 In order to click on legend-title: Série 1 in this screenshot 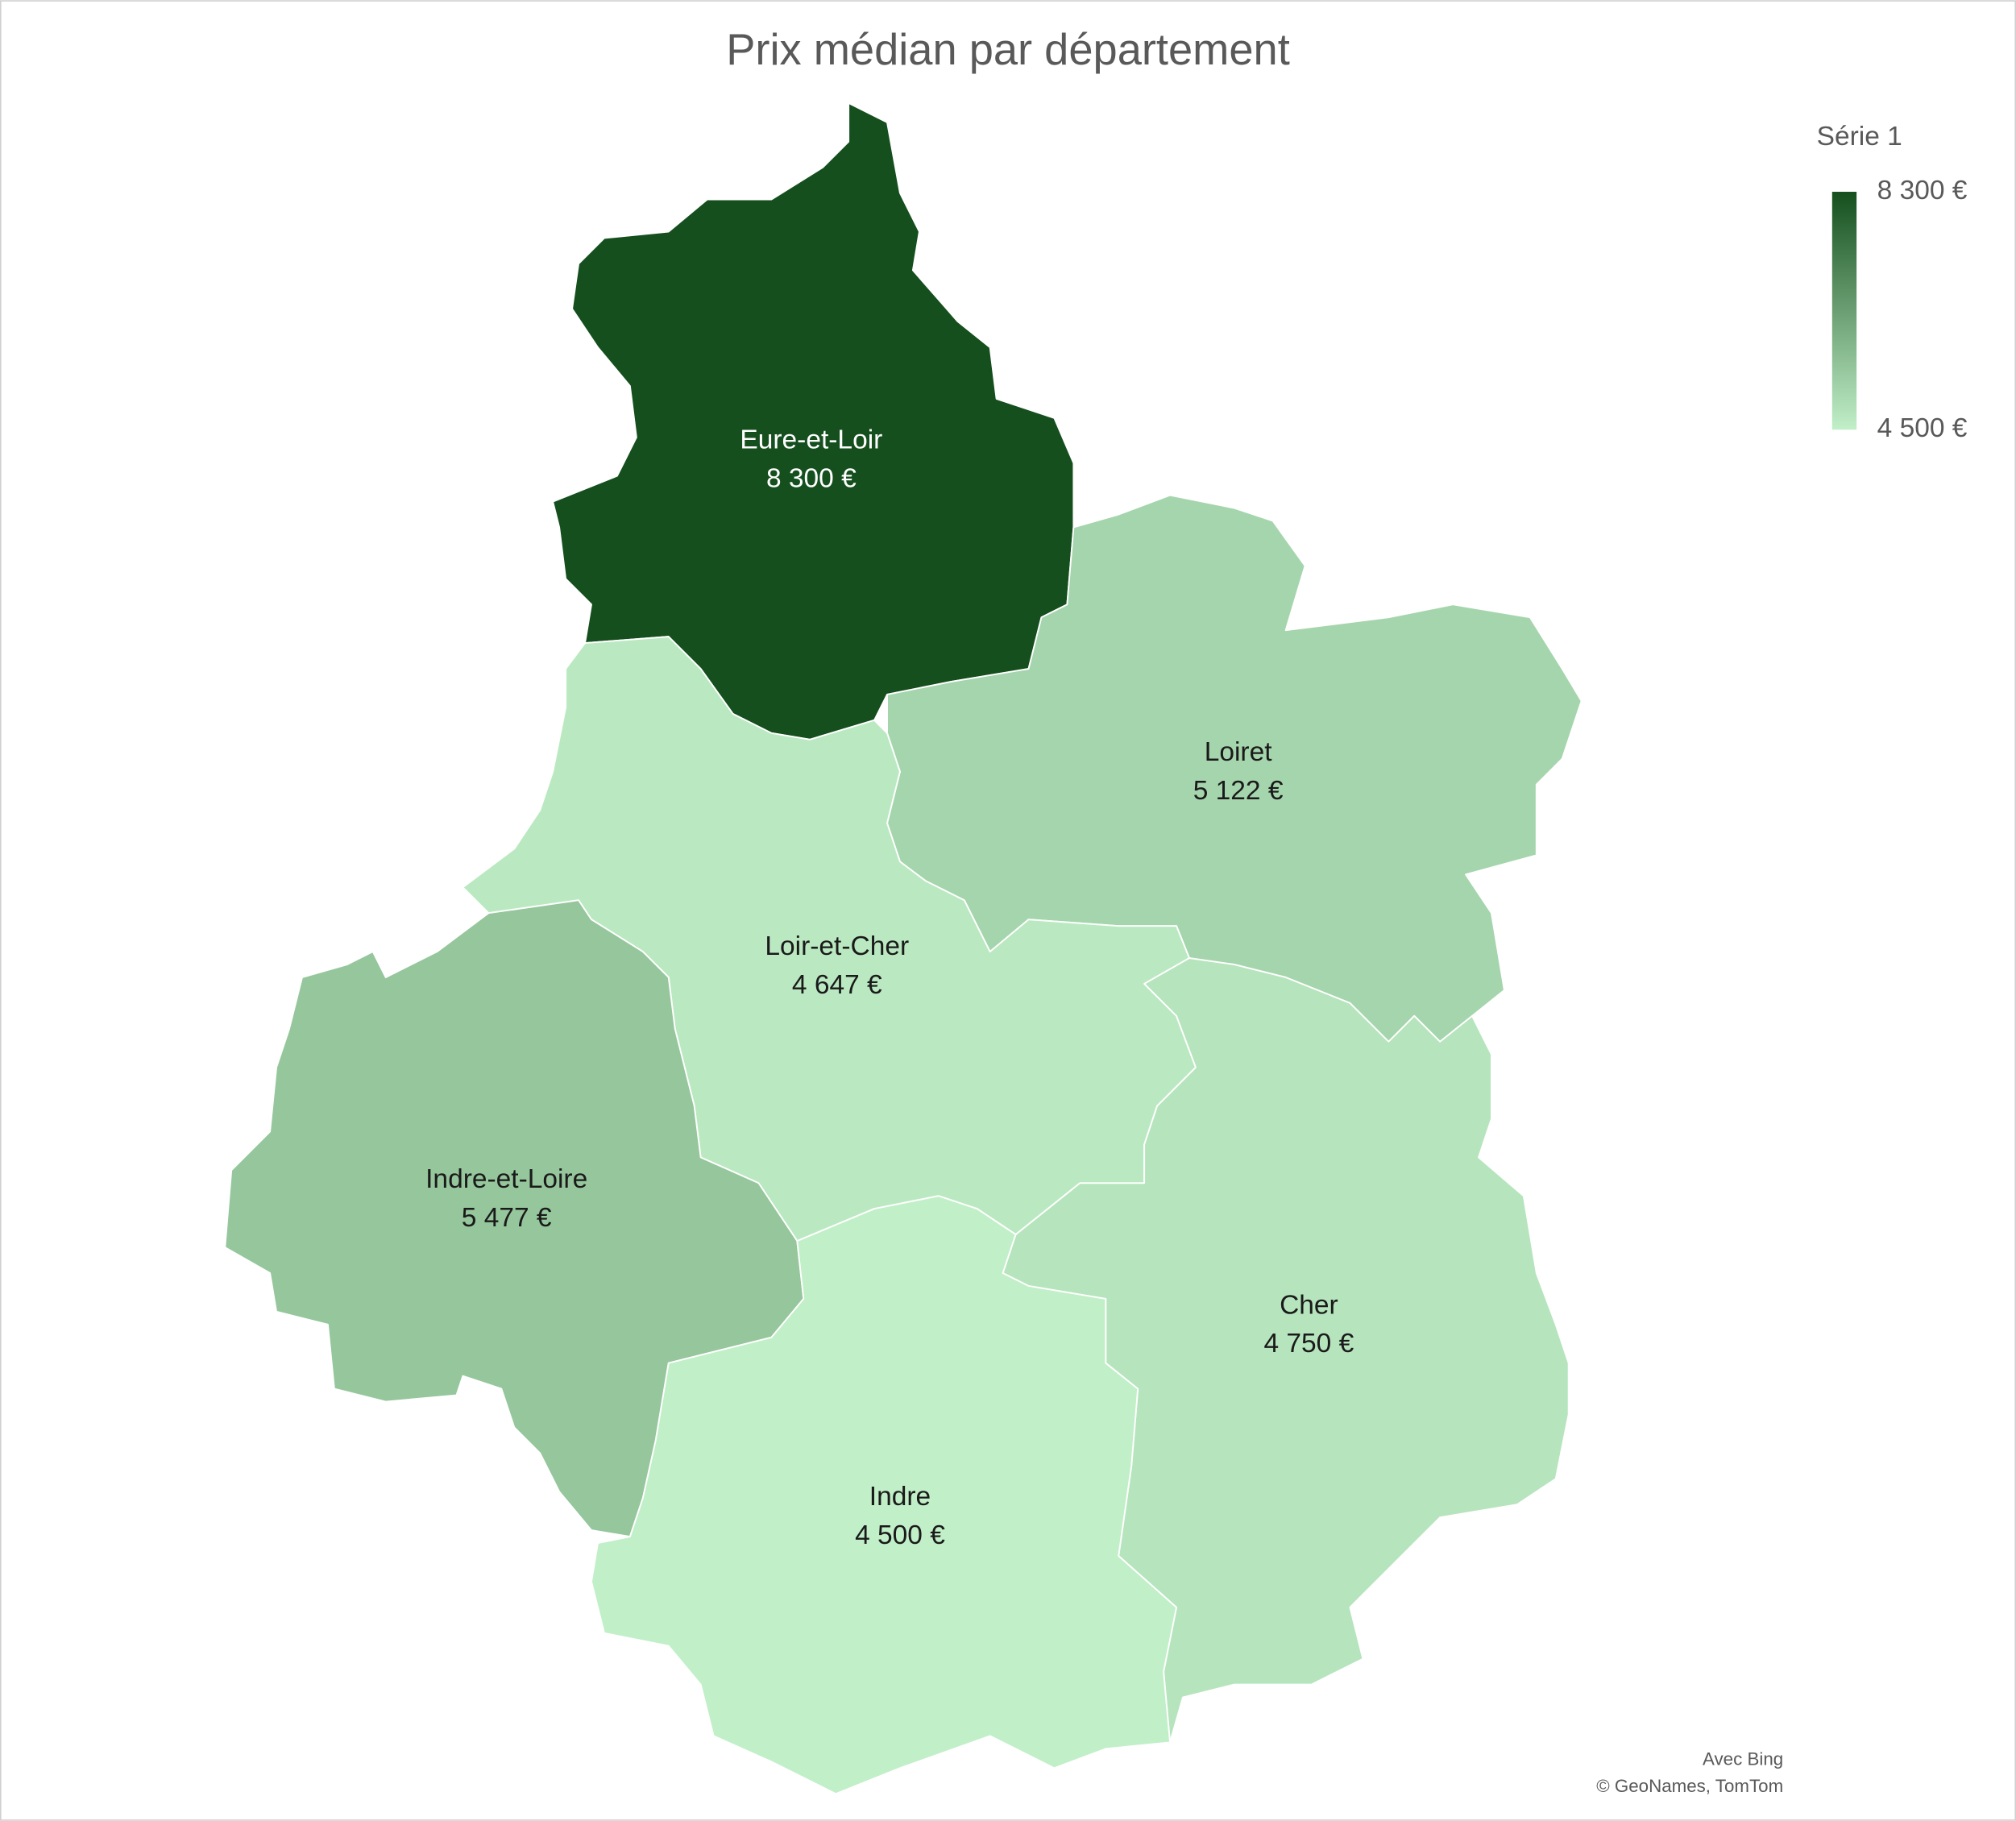, I will do `click(1859, 136)`.